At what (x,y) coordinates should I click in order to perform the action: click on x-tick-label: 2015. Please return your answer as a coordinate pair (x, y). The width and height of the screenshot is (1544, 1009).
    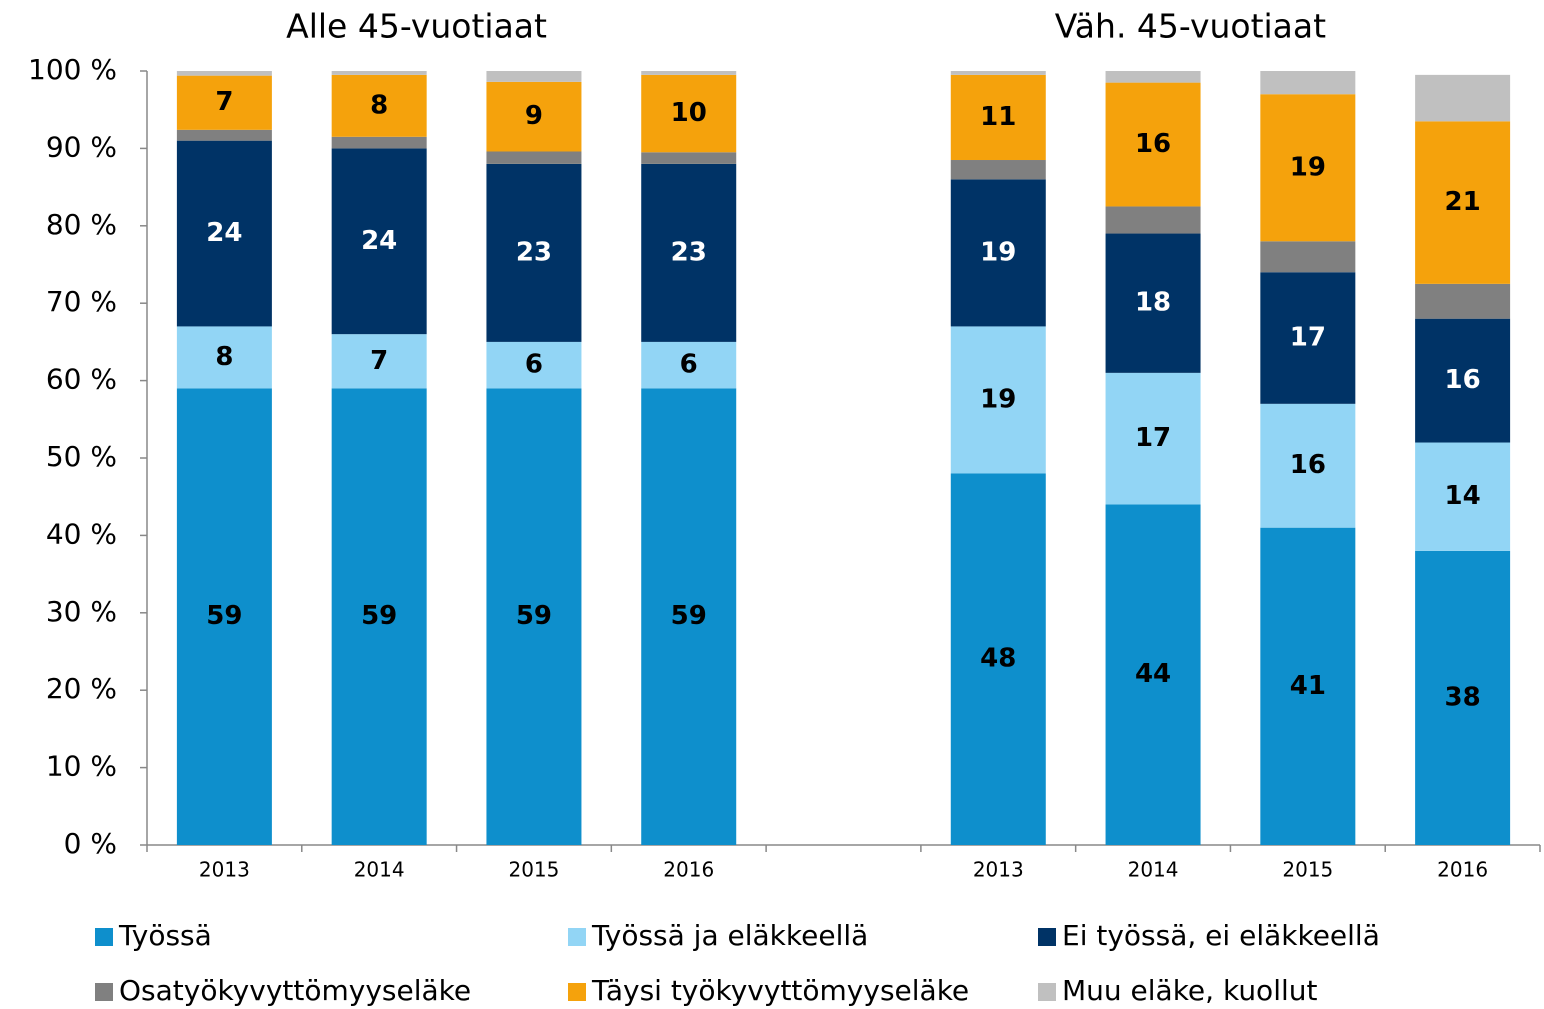
    Looking at the image, I should click on (1307, 870).